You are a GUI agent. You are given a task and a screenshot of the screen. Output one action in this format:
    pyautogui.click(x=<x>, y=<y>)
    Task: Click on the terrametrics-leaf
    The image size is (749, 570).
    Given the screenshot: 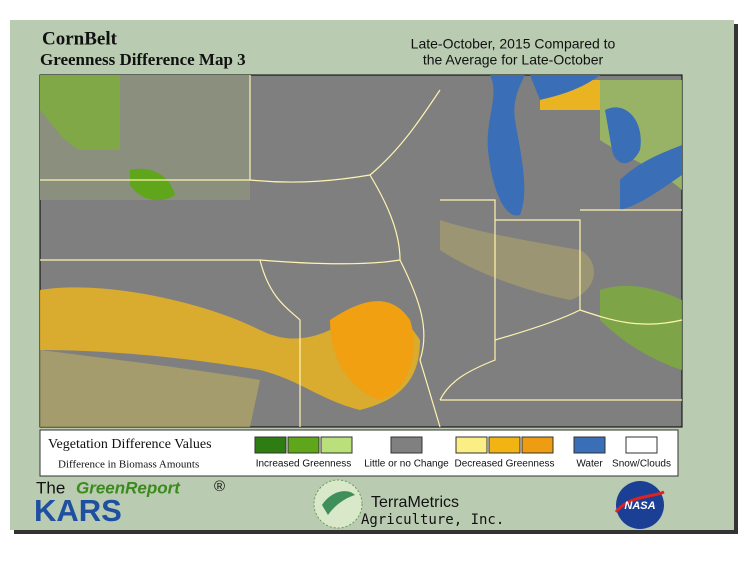 What is the action you would take?
    pyautogui.click(x=338, y=503)
    